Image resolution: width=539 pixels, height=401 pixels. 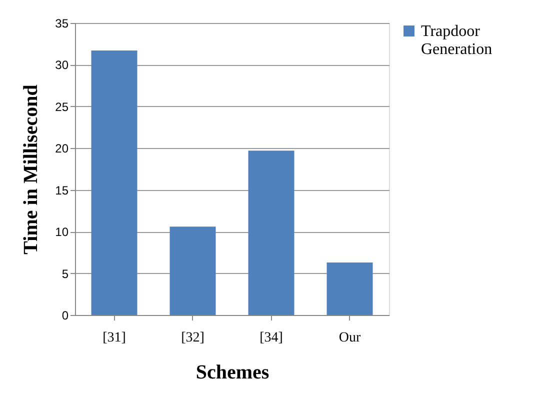 I want to click on y-tick-label: 10, so click(x=62, y=232).